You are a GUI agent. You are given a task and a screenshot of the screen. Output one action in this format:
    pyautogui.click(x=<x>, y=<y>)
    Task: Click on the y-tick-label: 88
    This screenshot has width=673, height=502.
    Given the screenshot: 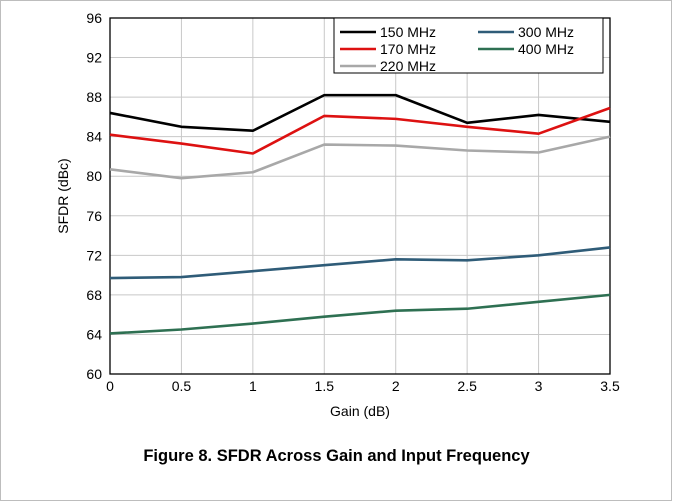 What is the action you would take?
    pyautogui.click(x=94, y=97)
    